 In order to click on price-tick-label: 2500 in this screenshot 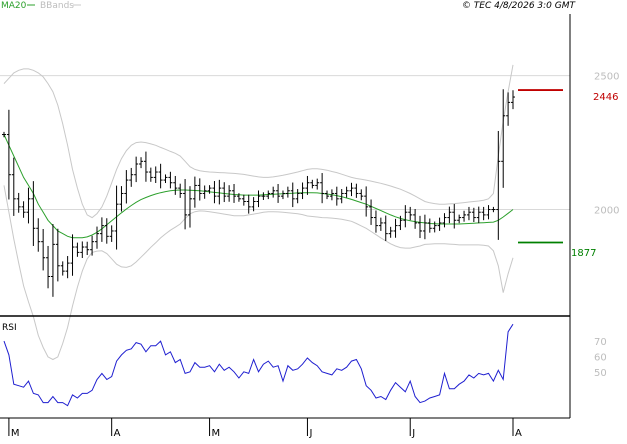, I will do `click(606, 77)`.